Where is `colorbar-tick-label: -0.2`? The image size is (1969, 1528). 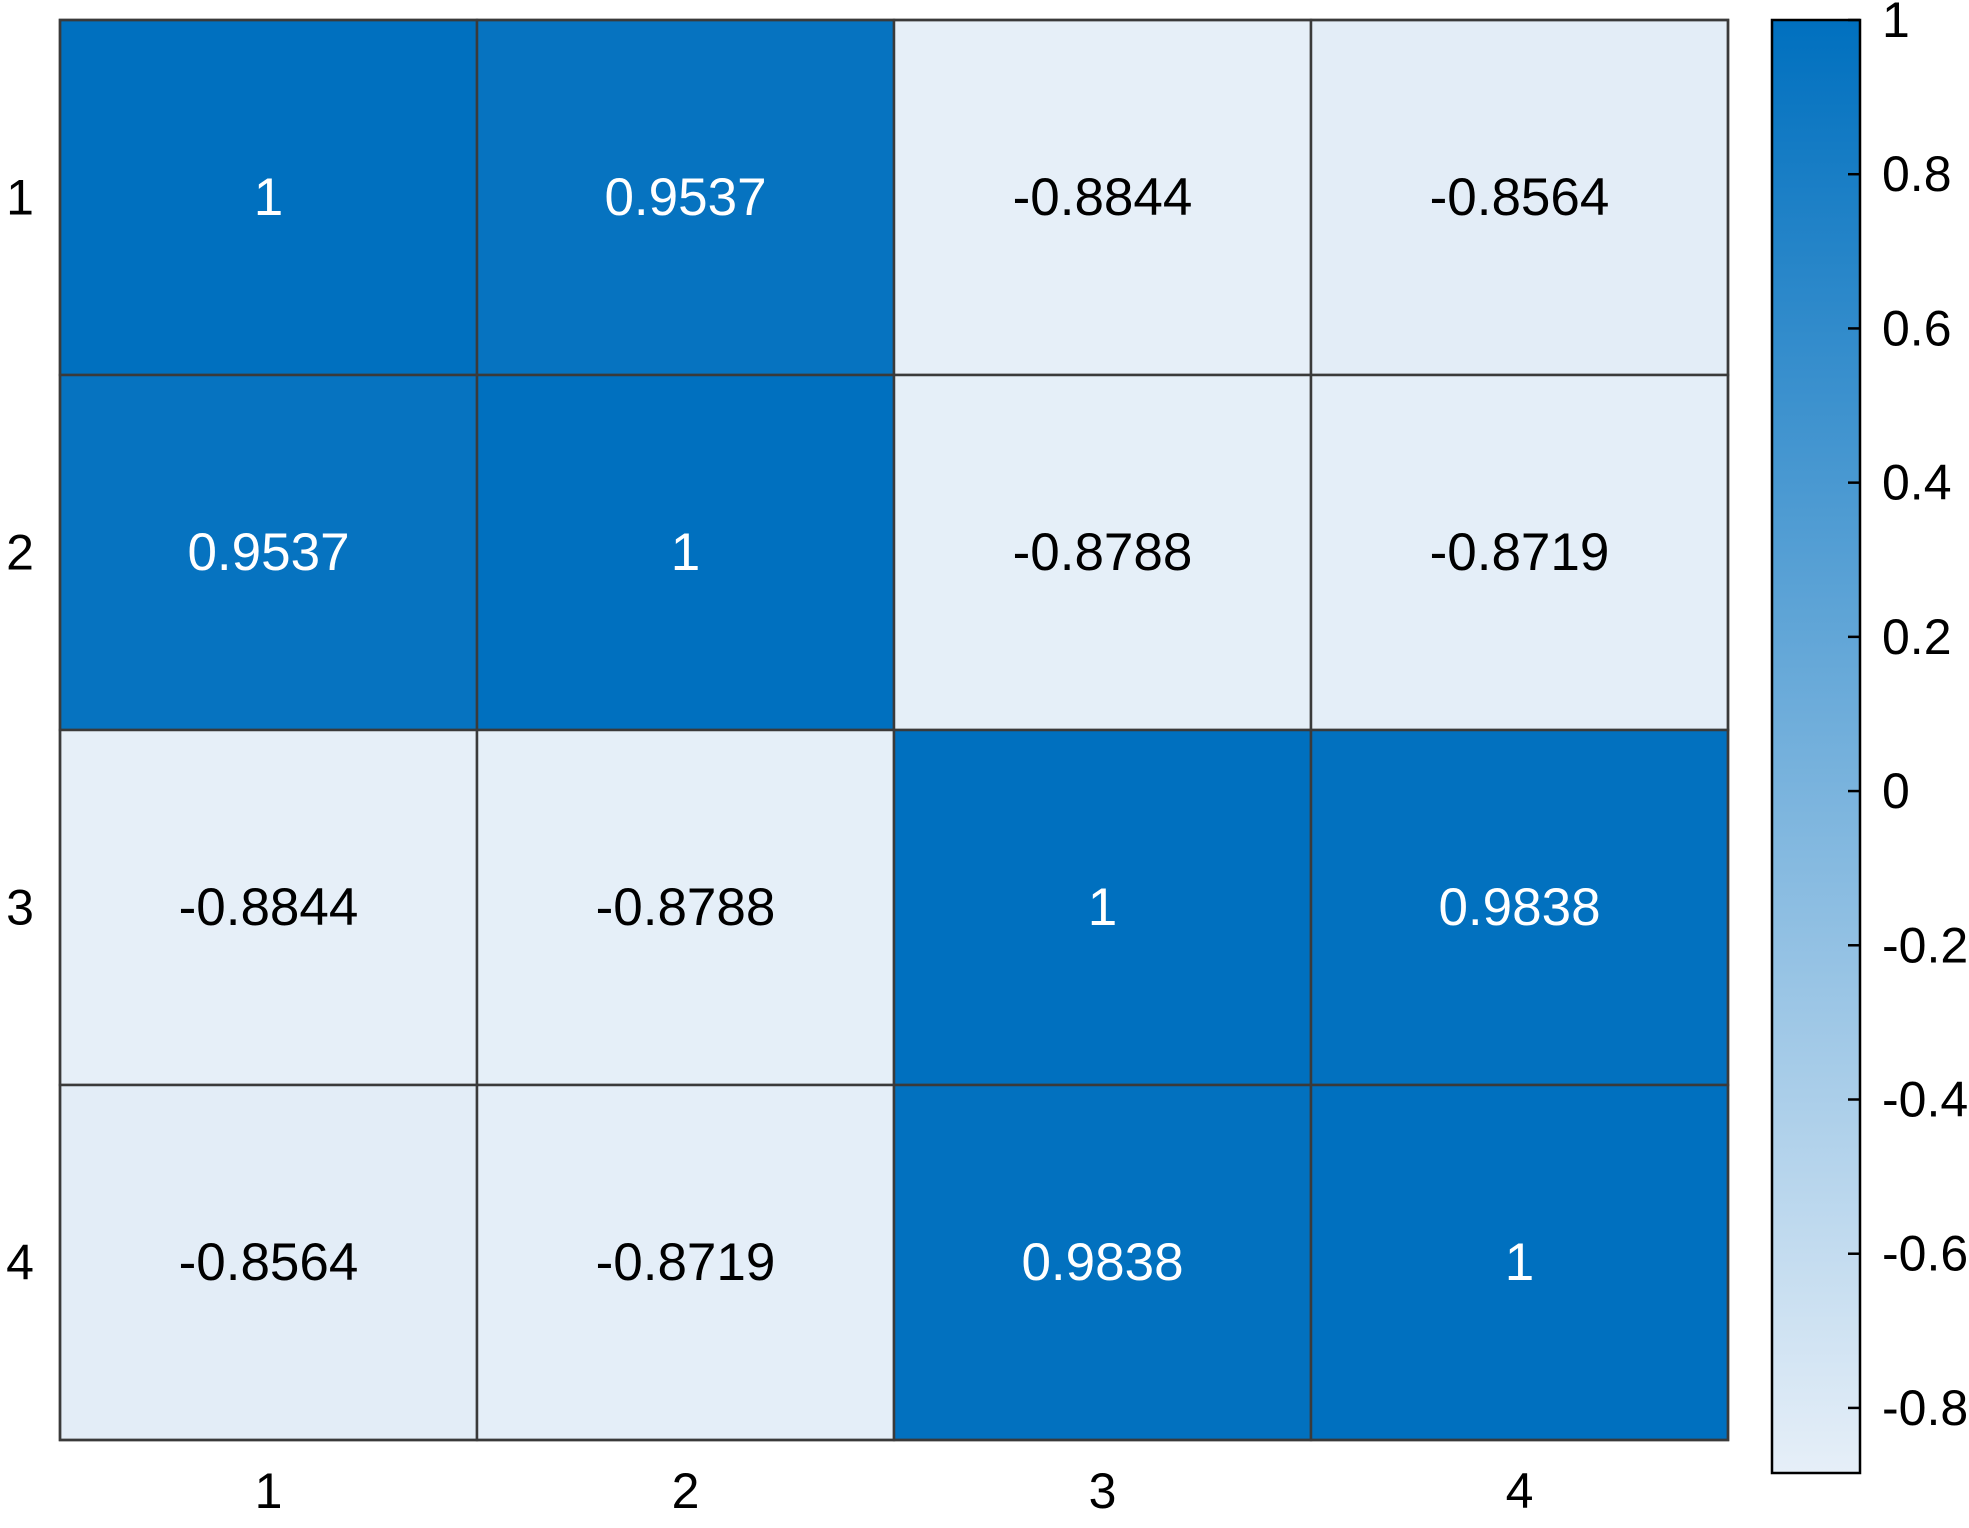
colorbar-tick-label: -0.2 is located at coordinates (1925, 945).